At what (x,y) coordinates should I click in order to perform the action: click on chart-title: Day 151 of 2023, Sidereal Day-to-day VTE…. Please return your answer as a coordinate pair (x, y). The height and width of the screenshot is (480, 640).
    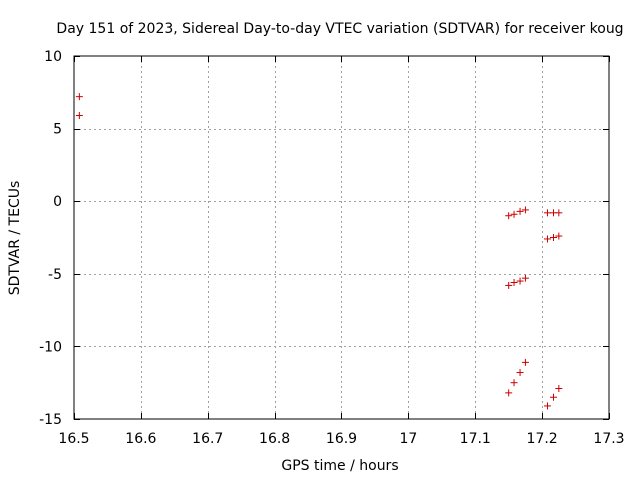
    Looking at the image, I should click on (339, 29).